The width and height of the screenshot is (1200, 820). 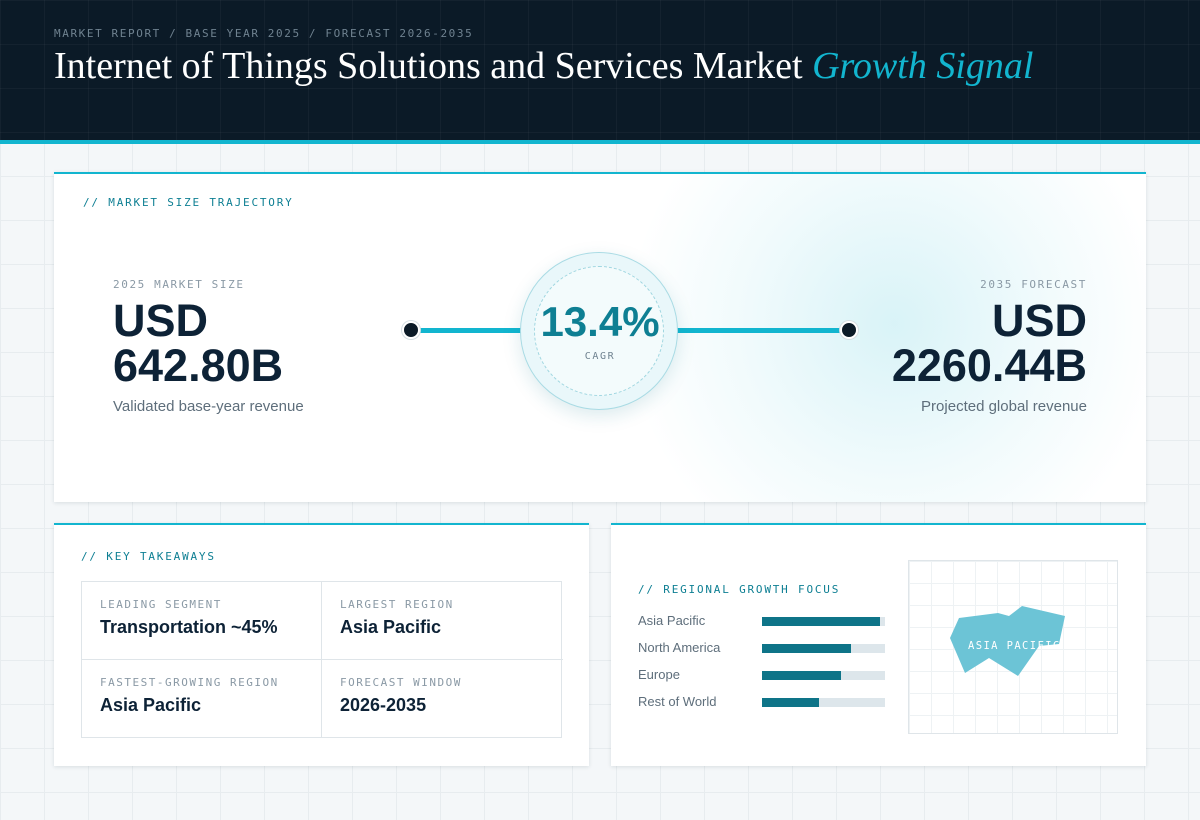 I want to click on forecast-value: 2260.44B, so click(x=989, y=365).